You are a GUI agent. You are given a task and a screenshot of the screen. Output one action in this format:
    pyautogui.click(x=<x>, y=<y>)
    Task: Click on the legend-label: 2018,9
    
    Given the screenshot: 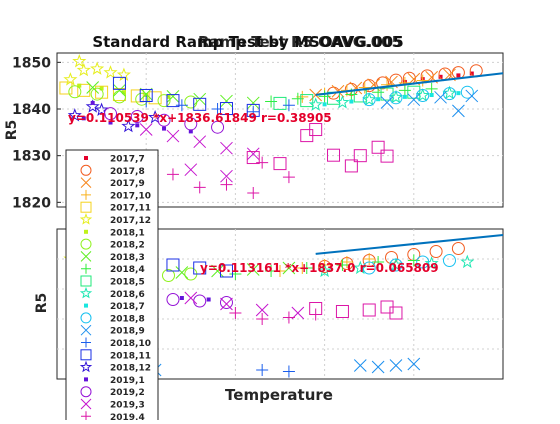 What is the action you would take?
    pyautogui.click(x=127, y=332)
    